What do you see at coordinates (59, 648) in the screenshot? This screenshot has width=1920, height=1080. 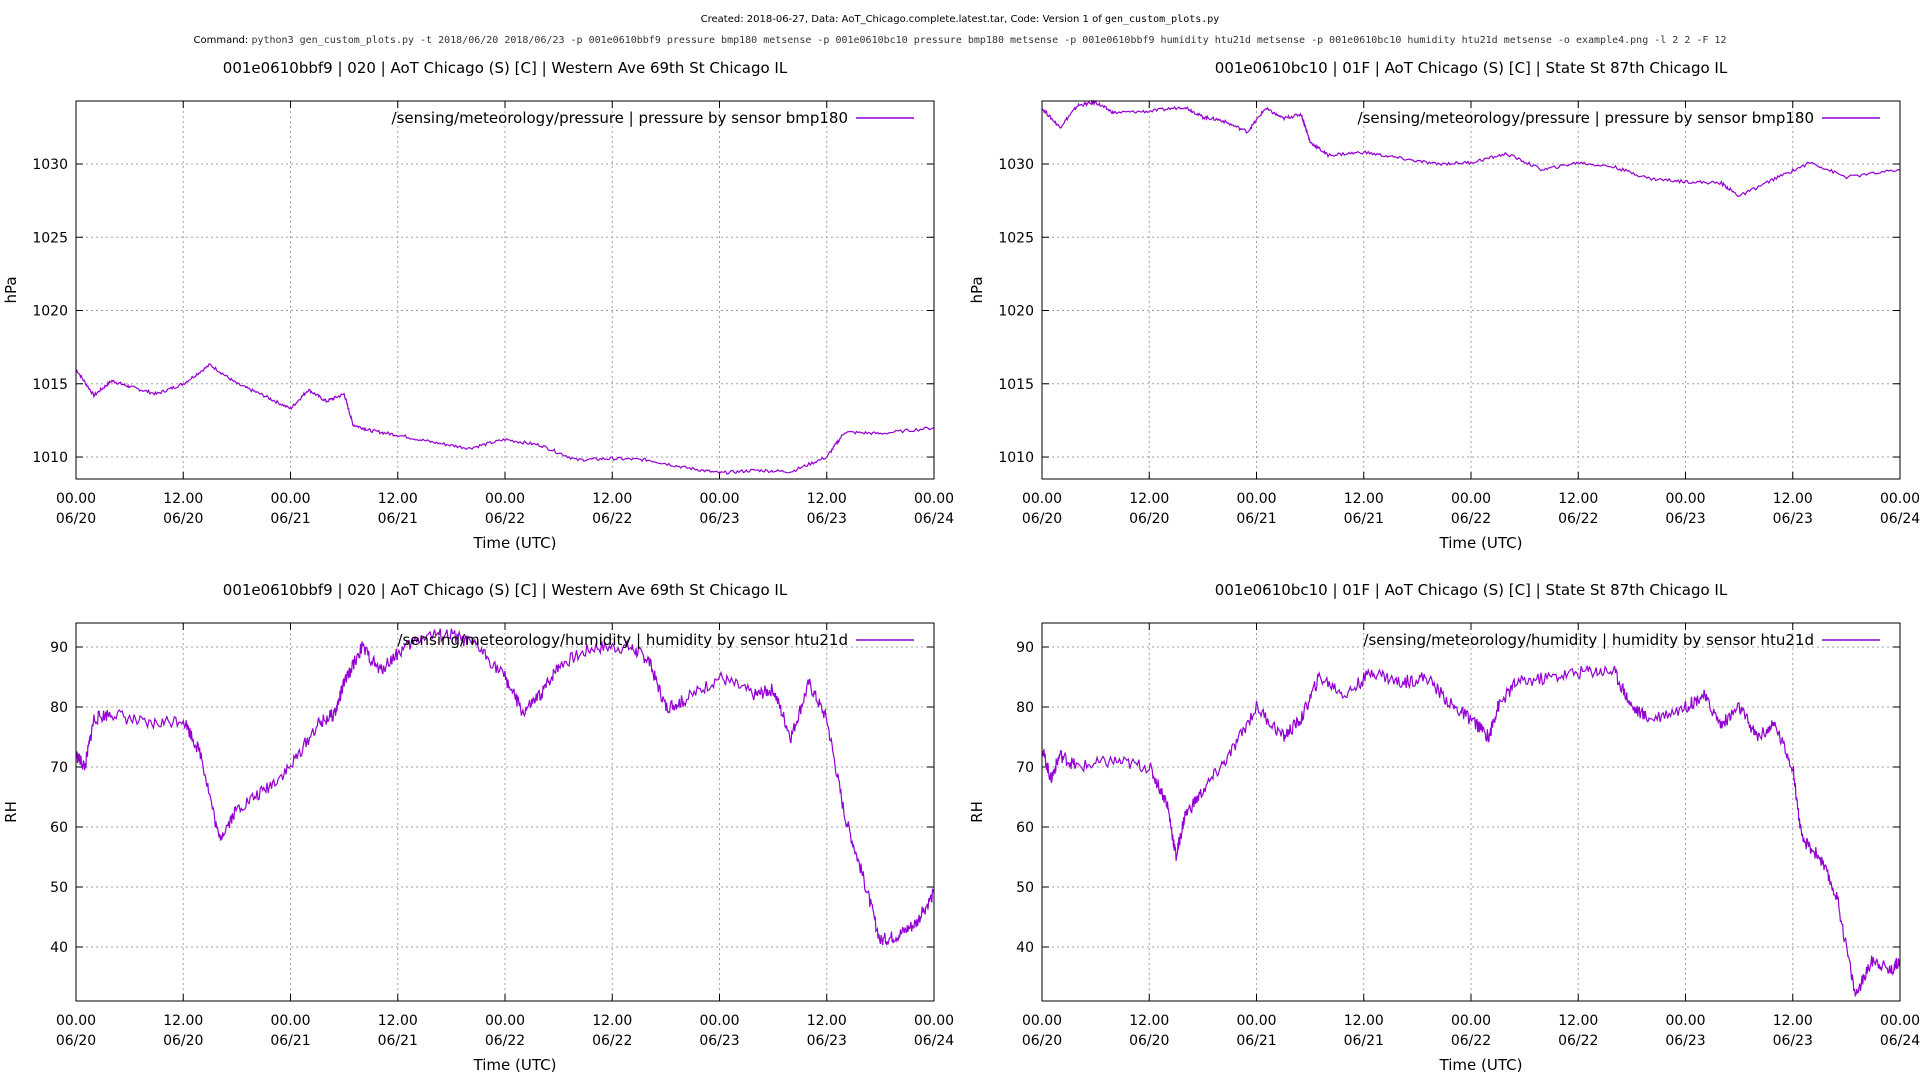 I see `y-tick-label: 90` at bounding box center [59, 648].